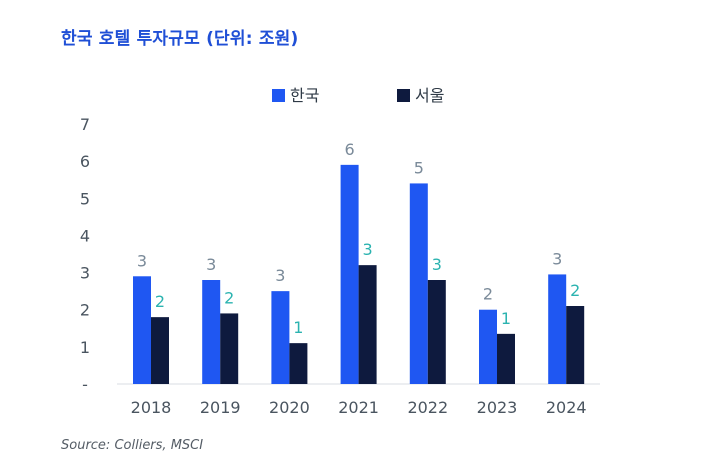 This screenshot has width=722, height=471. Describe the element at coordinates (575, 345) in the screenshot. I see `bar-seoul-2024` at that location.